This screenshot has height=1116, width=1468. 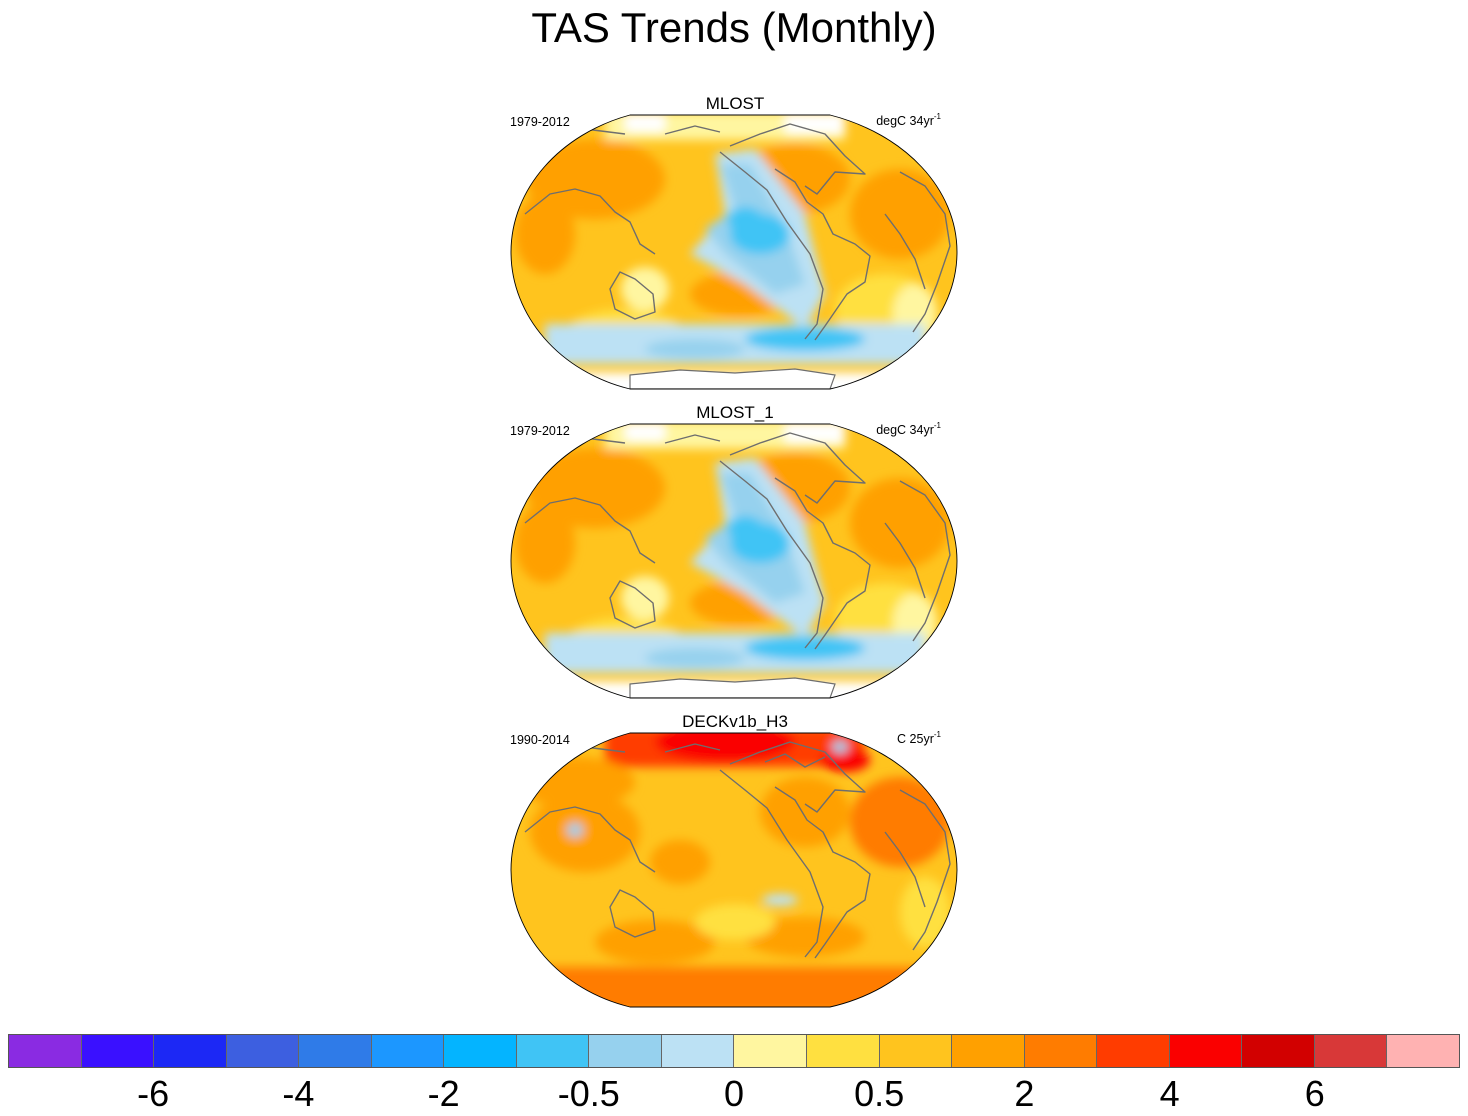 What do you see at coordinates (919, 738) in the screenshot?
I see `units-label: C 25yr-1` at bounding box center [919, 738].